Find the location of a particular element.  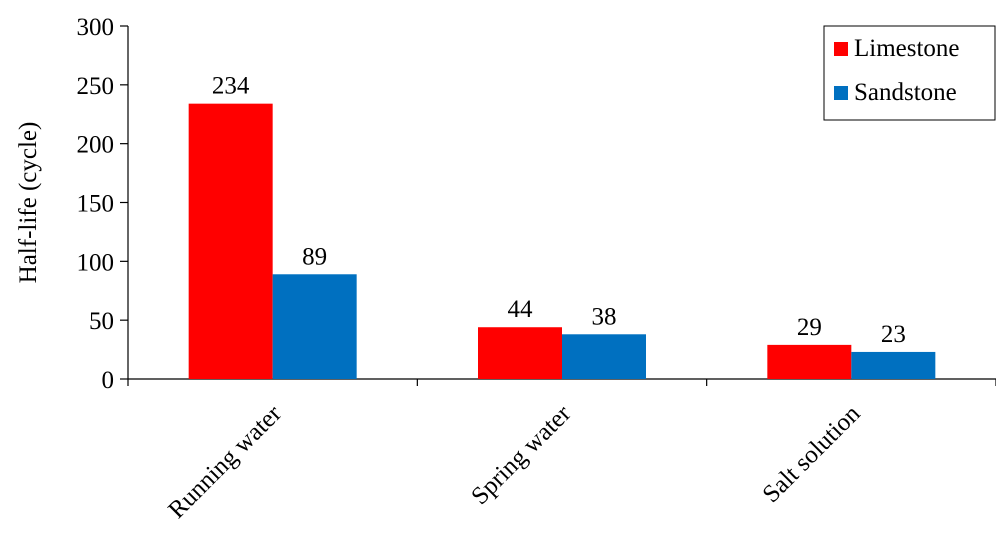

data-label: 23 is located at coordinates (893, 334).